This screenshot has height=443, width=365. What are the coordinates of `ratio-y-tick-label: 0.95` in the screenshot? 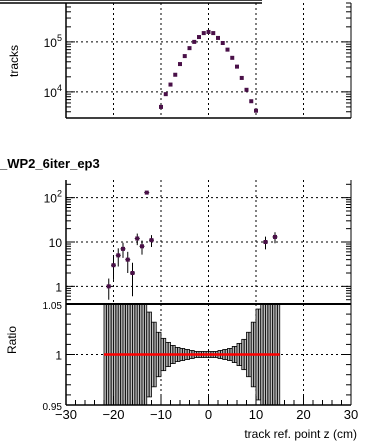 It's located at (53, 407).